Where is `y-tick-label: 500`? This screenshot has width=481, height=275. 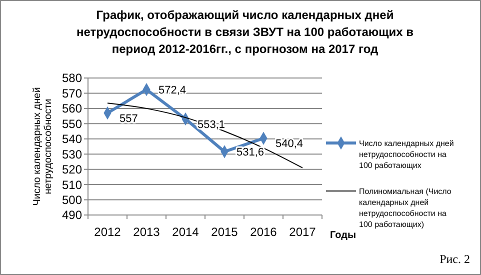 y-tick-label: 500 is located at coordinates (72, 199).